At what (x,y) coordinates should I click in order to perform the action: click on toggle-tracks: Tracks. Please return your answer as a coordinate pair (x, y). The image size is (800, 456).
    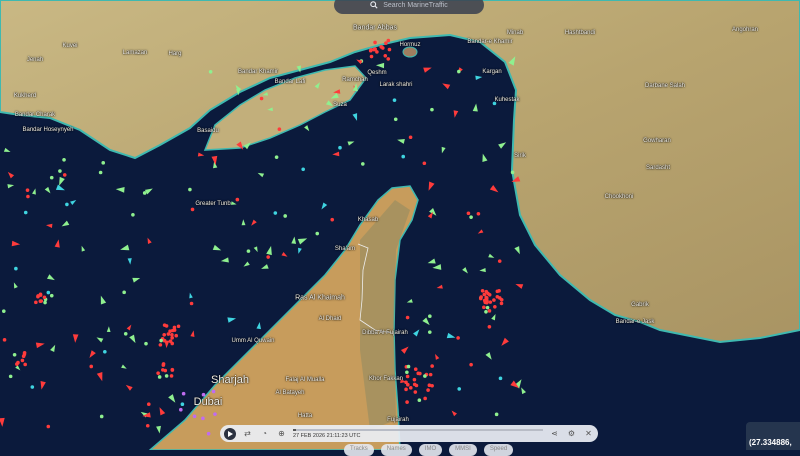
    Looking at the image, I should click on (359, 450).